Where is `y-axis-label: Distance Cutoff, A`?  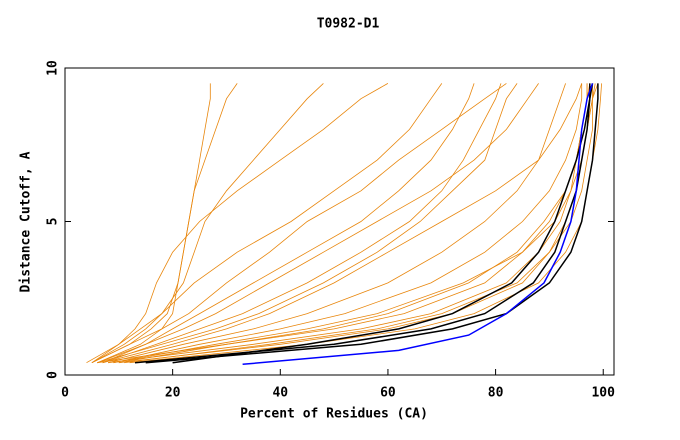 y-axis-label: Distance Cutoff, A is located at coordinates (26, 221).